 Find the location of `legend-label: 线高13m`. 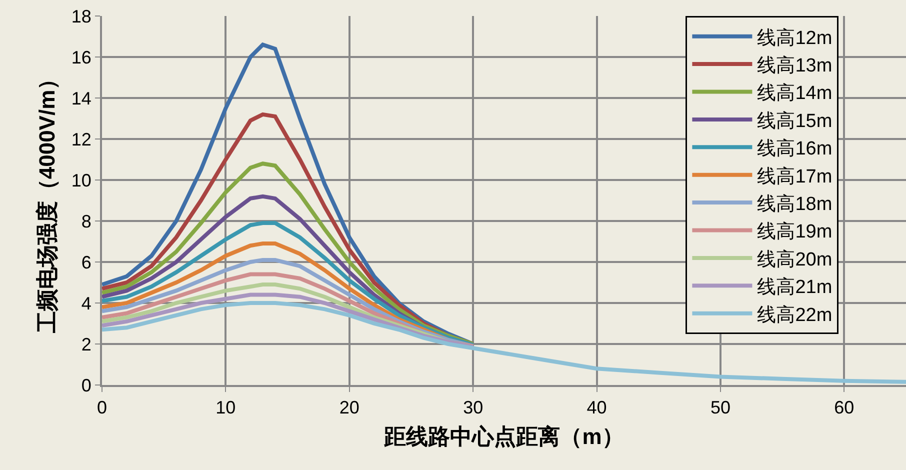

legend-label: 线高13m is located at coordinates (794, 65).